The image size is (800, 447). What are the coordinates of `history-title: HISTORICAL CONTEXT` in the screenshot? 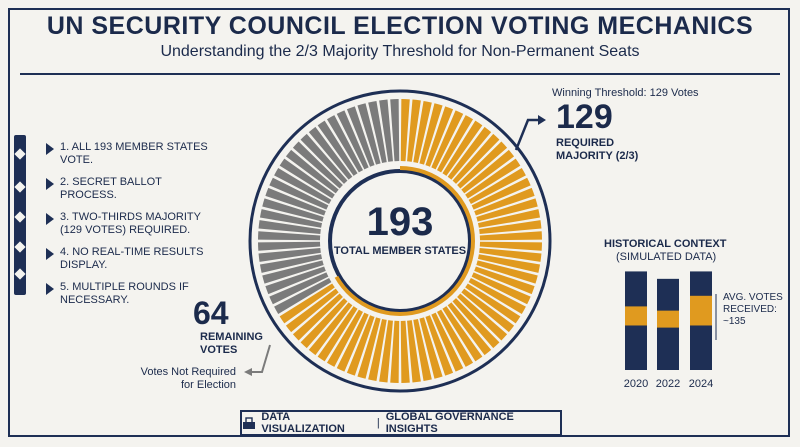 It's located at (665, 244).